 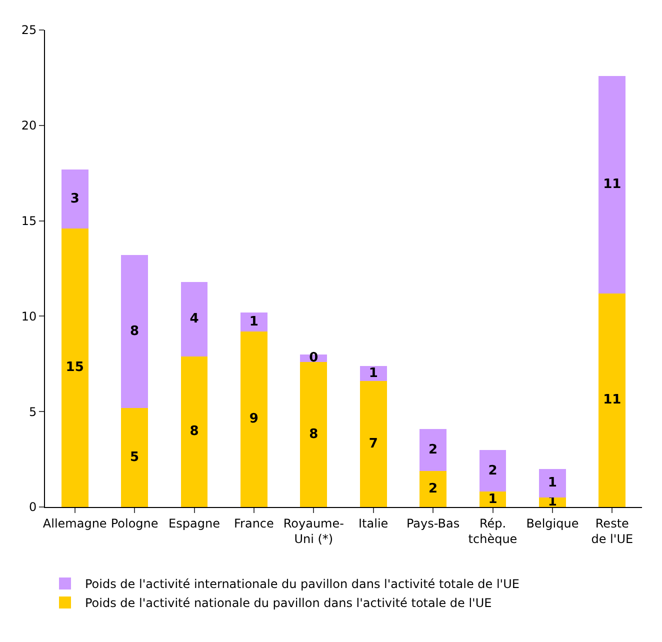 I want to click on x-tick-label: Espagne, so click(x=194, y=523).